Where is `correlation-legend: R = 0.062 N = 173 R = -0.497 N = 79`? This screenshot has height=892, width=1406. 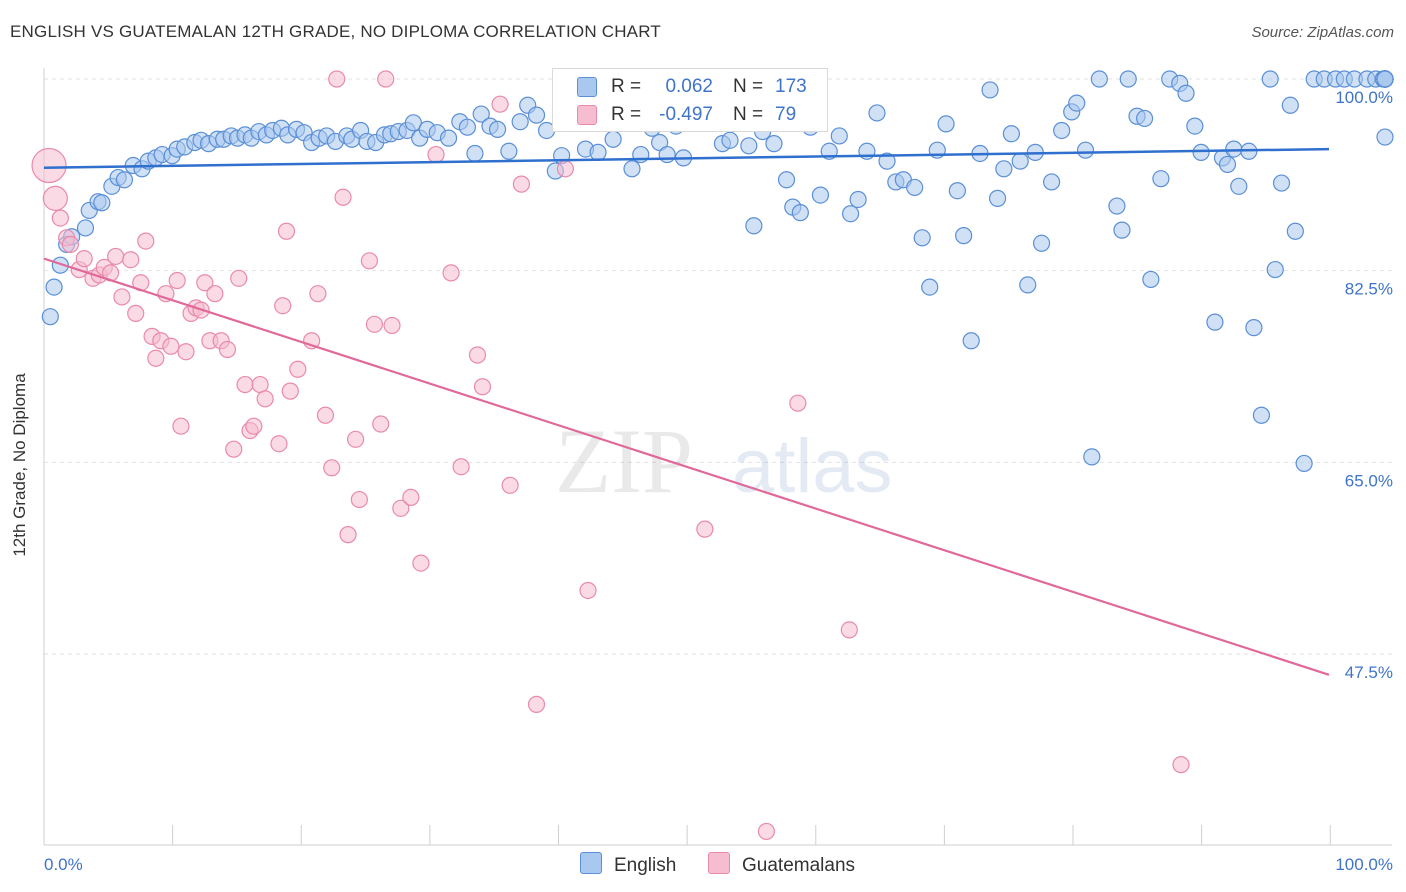 correlation-legend: R = 0.062 N = 173 R = -0.497 N = 79 is located at coordinates (690, 100).